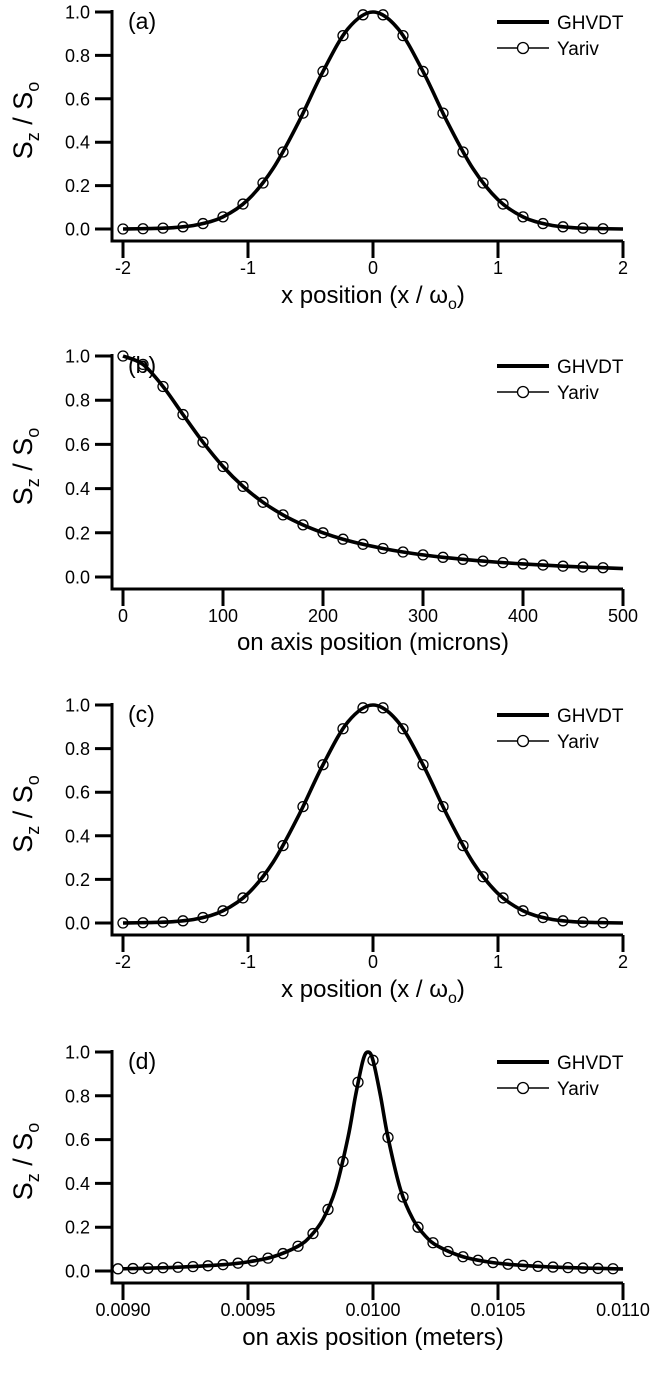 This screenshot has width=660, height=1378. What do you see at coordinates (373, 462) in the screenshot?
I see `series-line-ghvdt` at bounding box center [373, 462].